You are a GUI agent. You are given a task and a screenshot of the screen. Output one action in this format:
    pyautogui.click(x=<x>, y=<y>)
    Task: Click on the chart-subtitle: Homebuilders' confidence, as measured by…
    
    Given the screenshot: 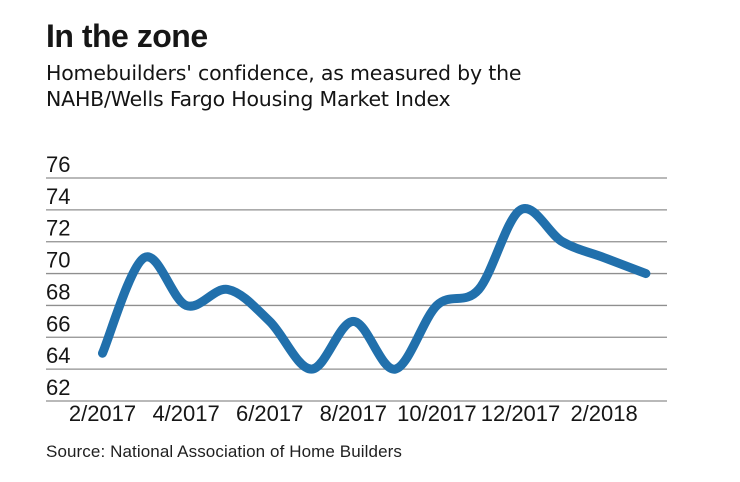 What is the action you would take?
    pyautogui.click(x=283, y=86)
    